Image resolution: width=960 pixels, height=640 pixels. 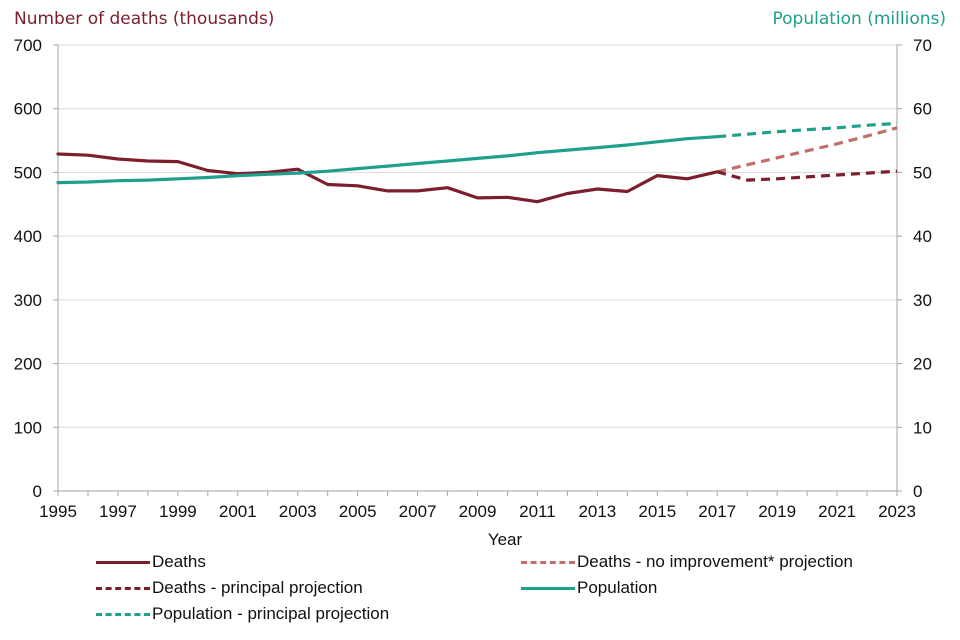 I want to click on left-tick-label: 200, so click(x=28, y=364).